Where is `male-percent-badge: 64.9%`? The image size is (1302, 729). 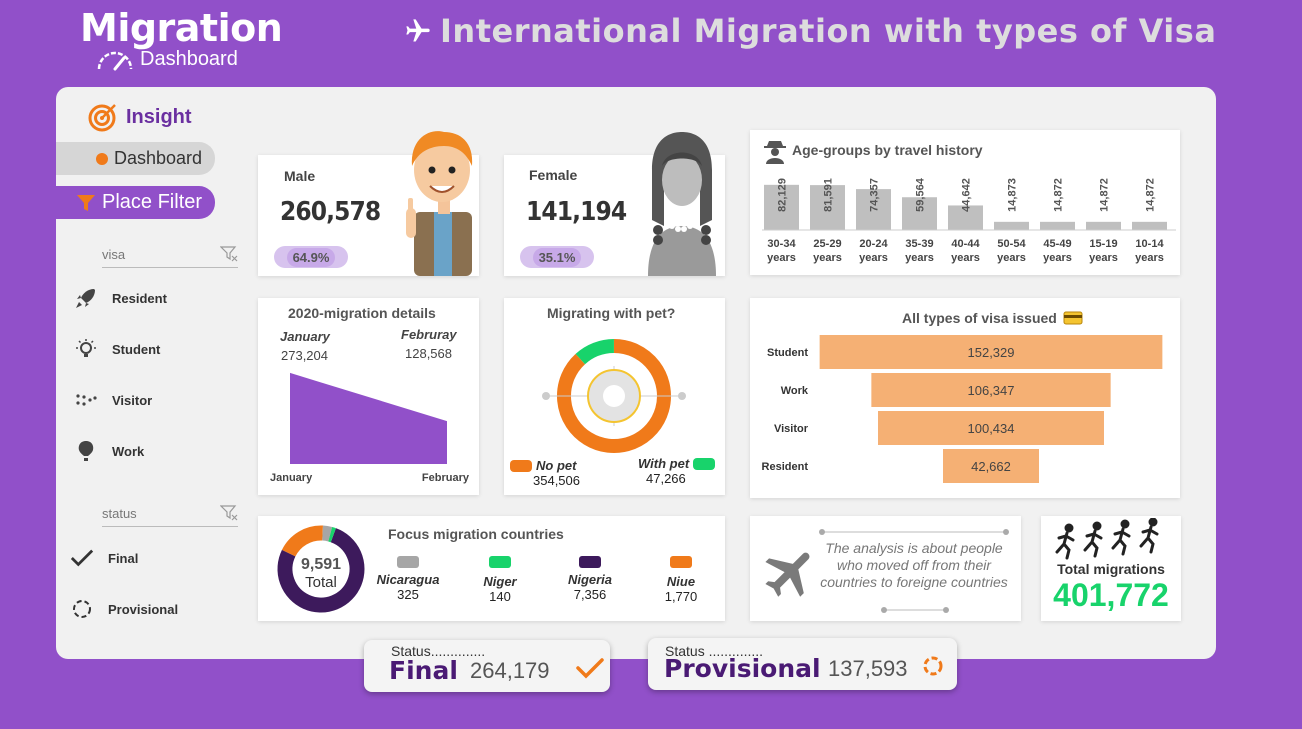
male-percent-badge: 64.9% is located at coordinates (311, 257).